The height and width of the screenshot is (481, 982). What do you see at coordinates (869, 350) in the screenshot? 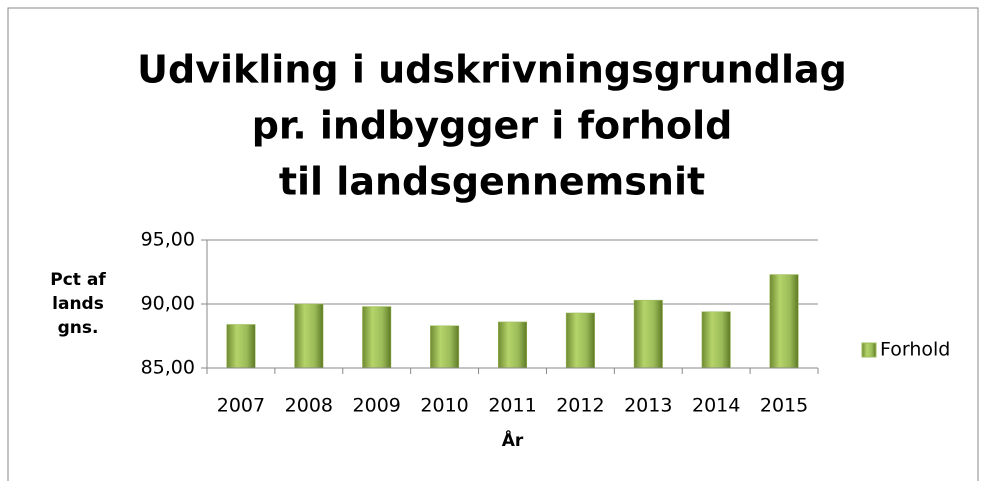
I see `legend-swatch` at bounding box center [869, 350].